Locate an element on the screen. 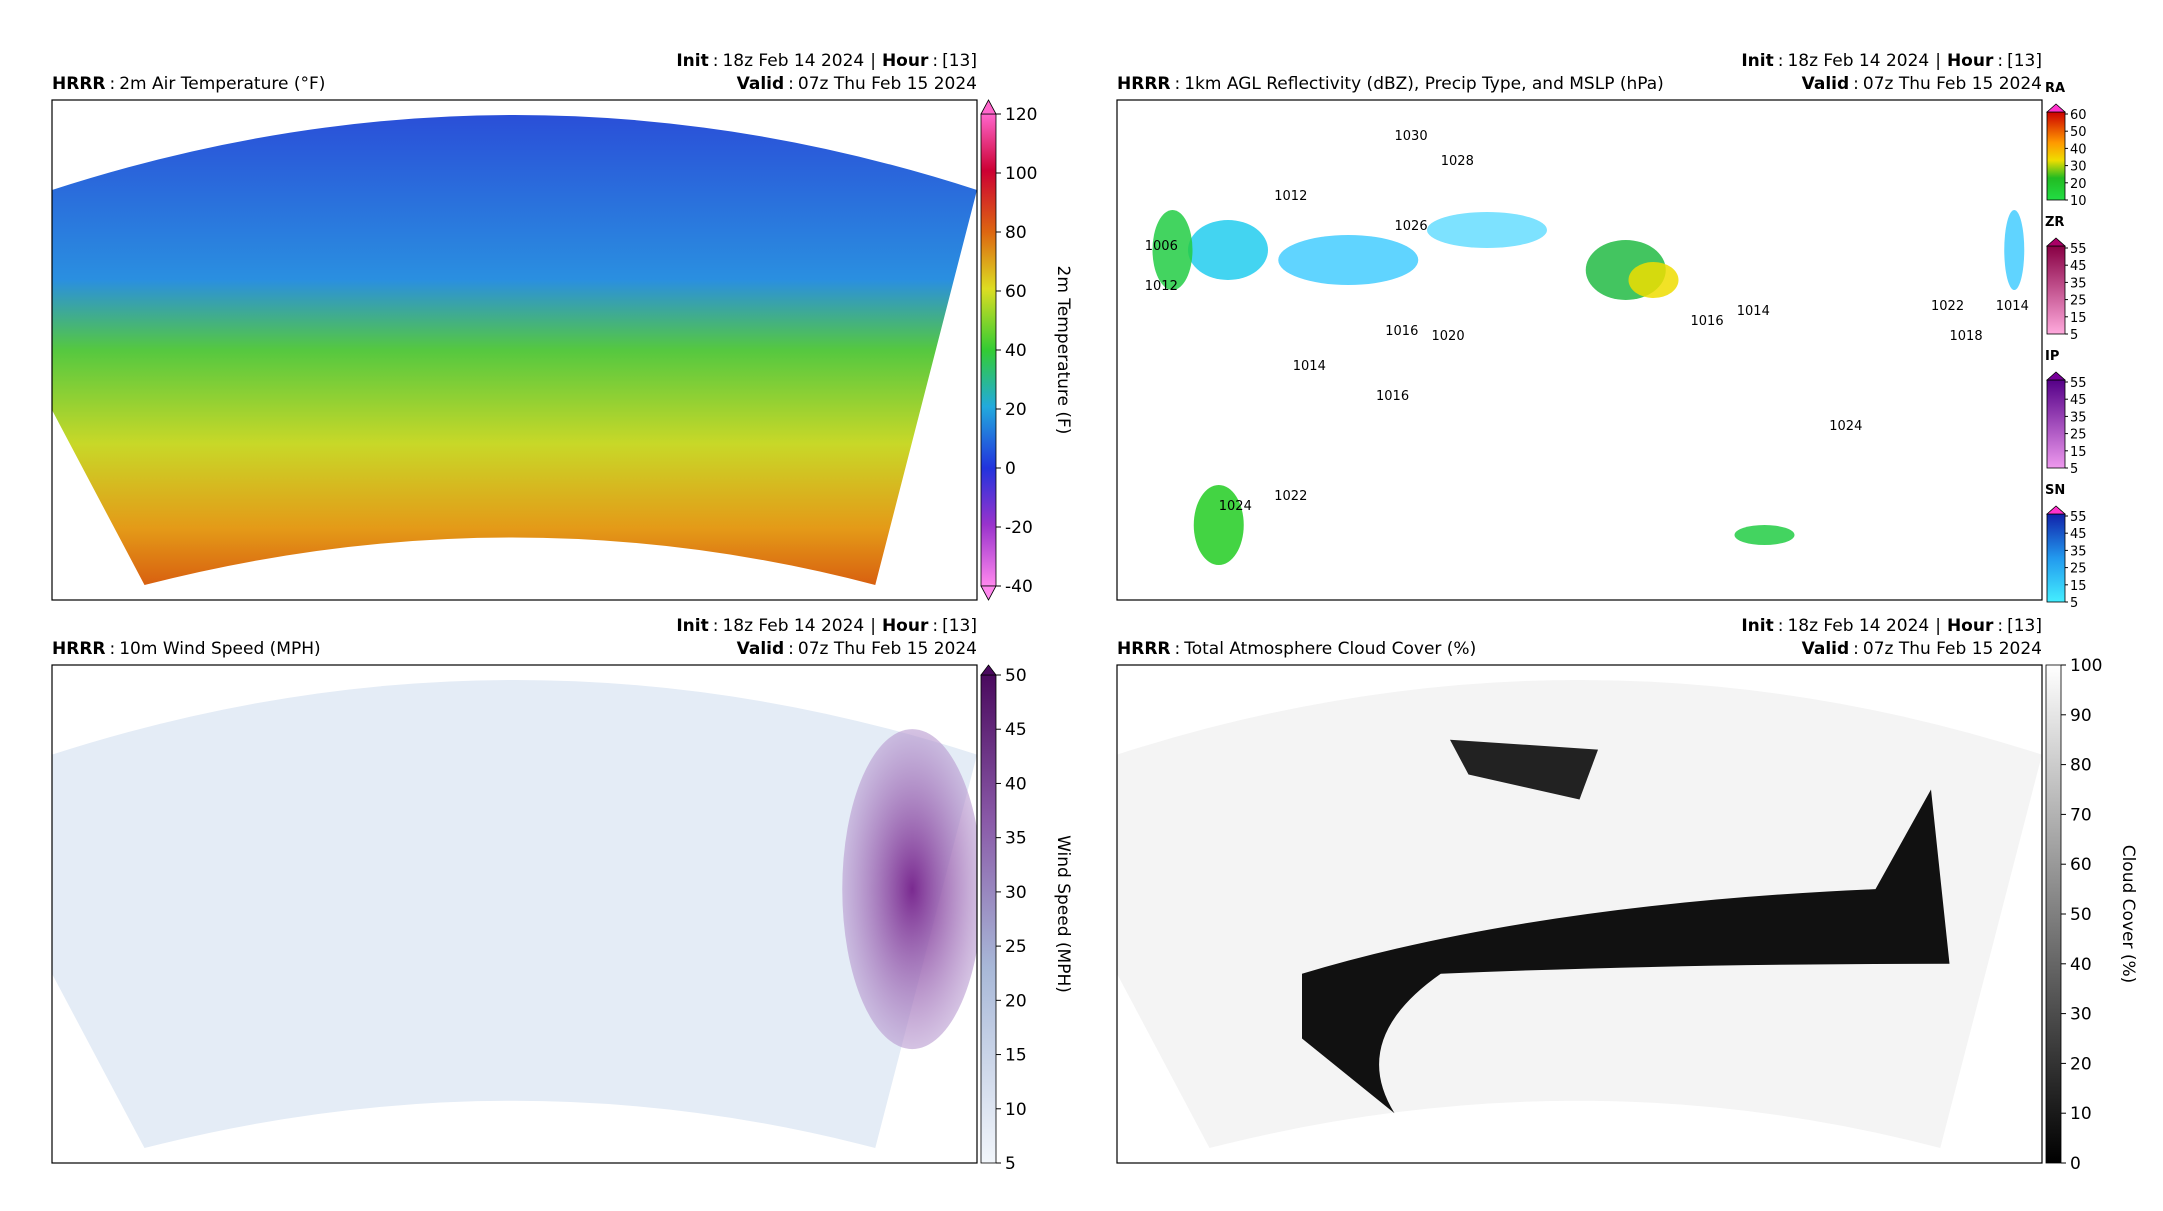 The height and width of the screenshot is (1211, 2163). colorbar-tick-label: 80 is located at coordinates (2081, 766).